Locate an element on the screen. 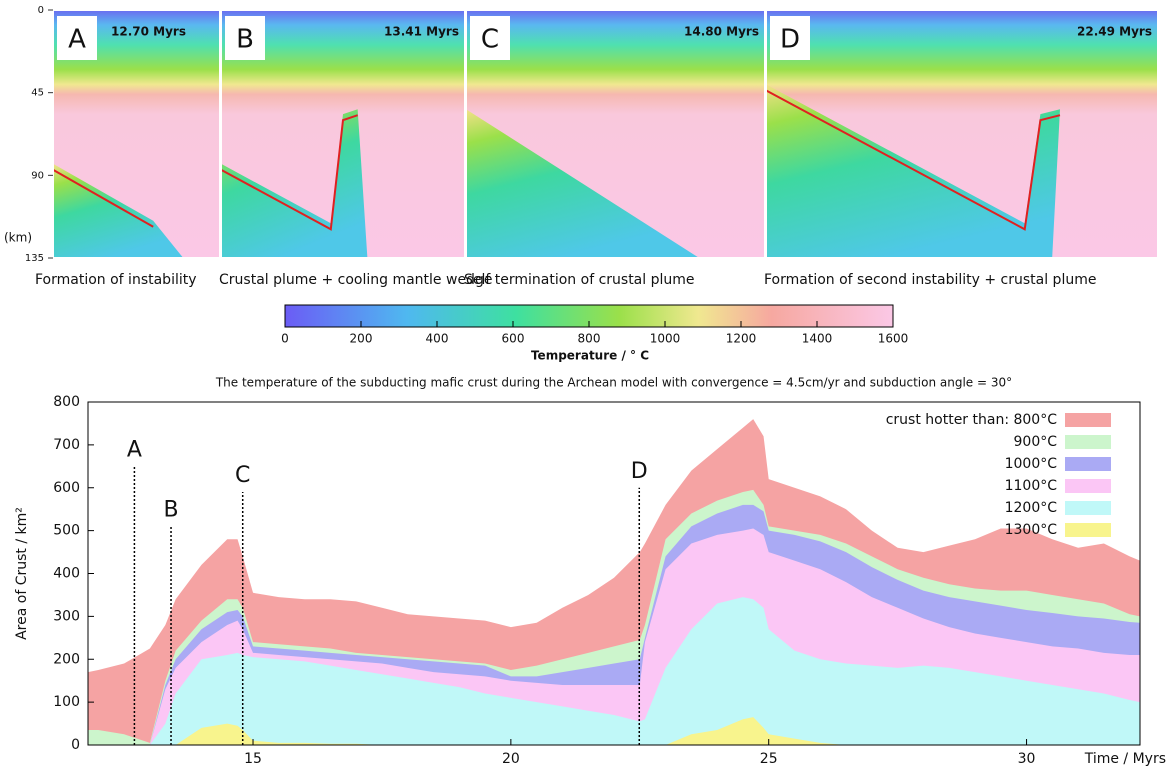  colorbar-tick-label: 0 is located at coordinates (285, 339).